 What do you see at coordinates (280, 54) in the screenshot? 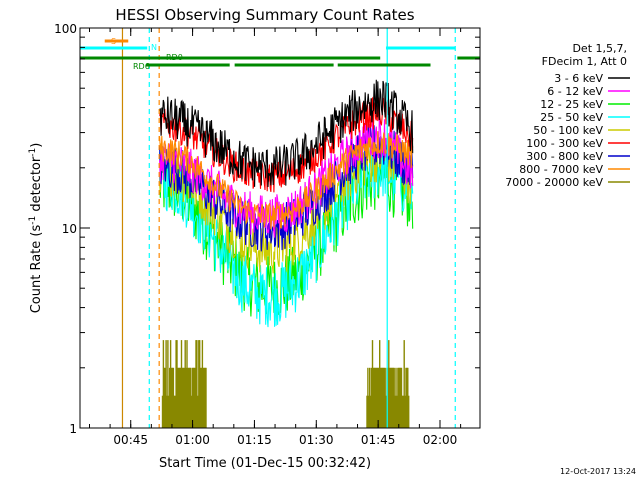
I see `flag-bars: S N RD0 RD6` at bounding box center [280, 54].